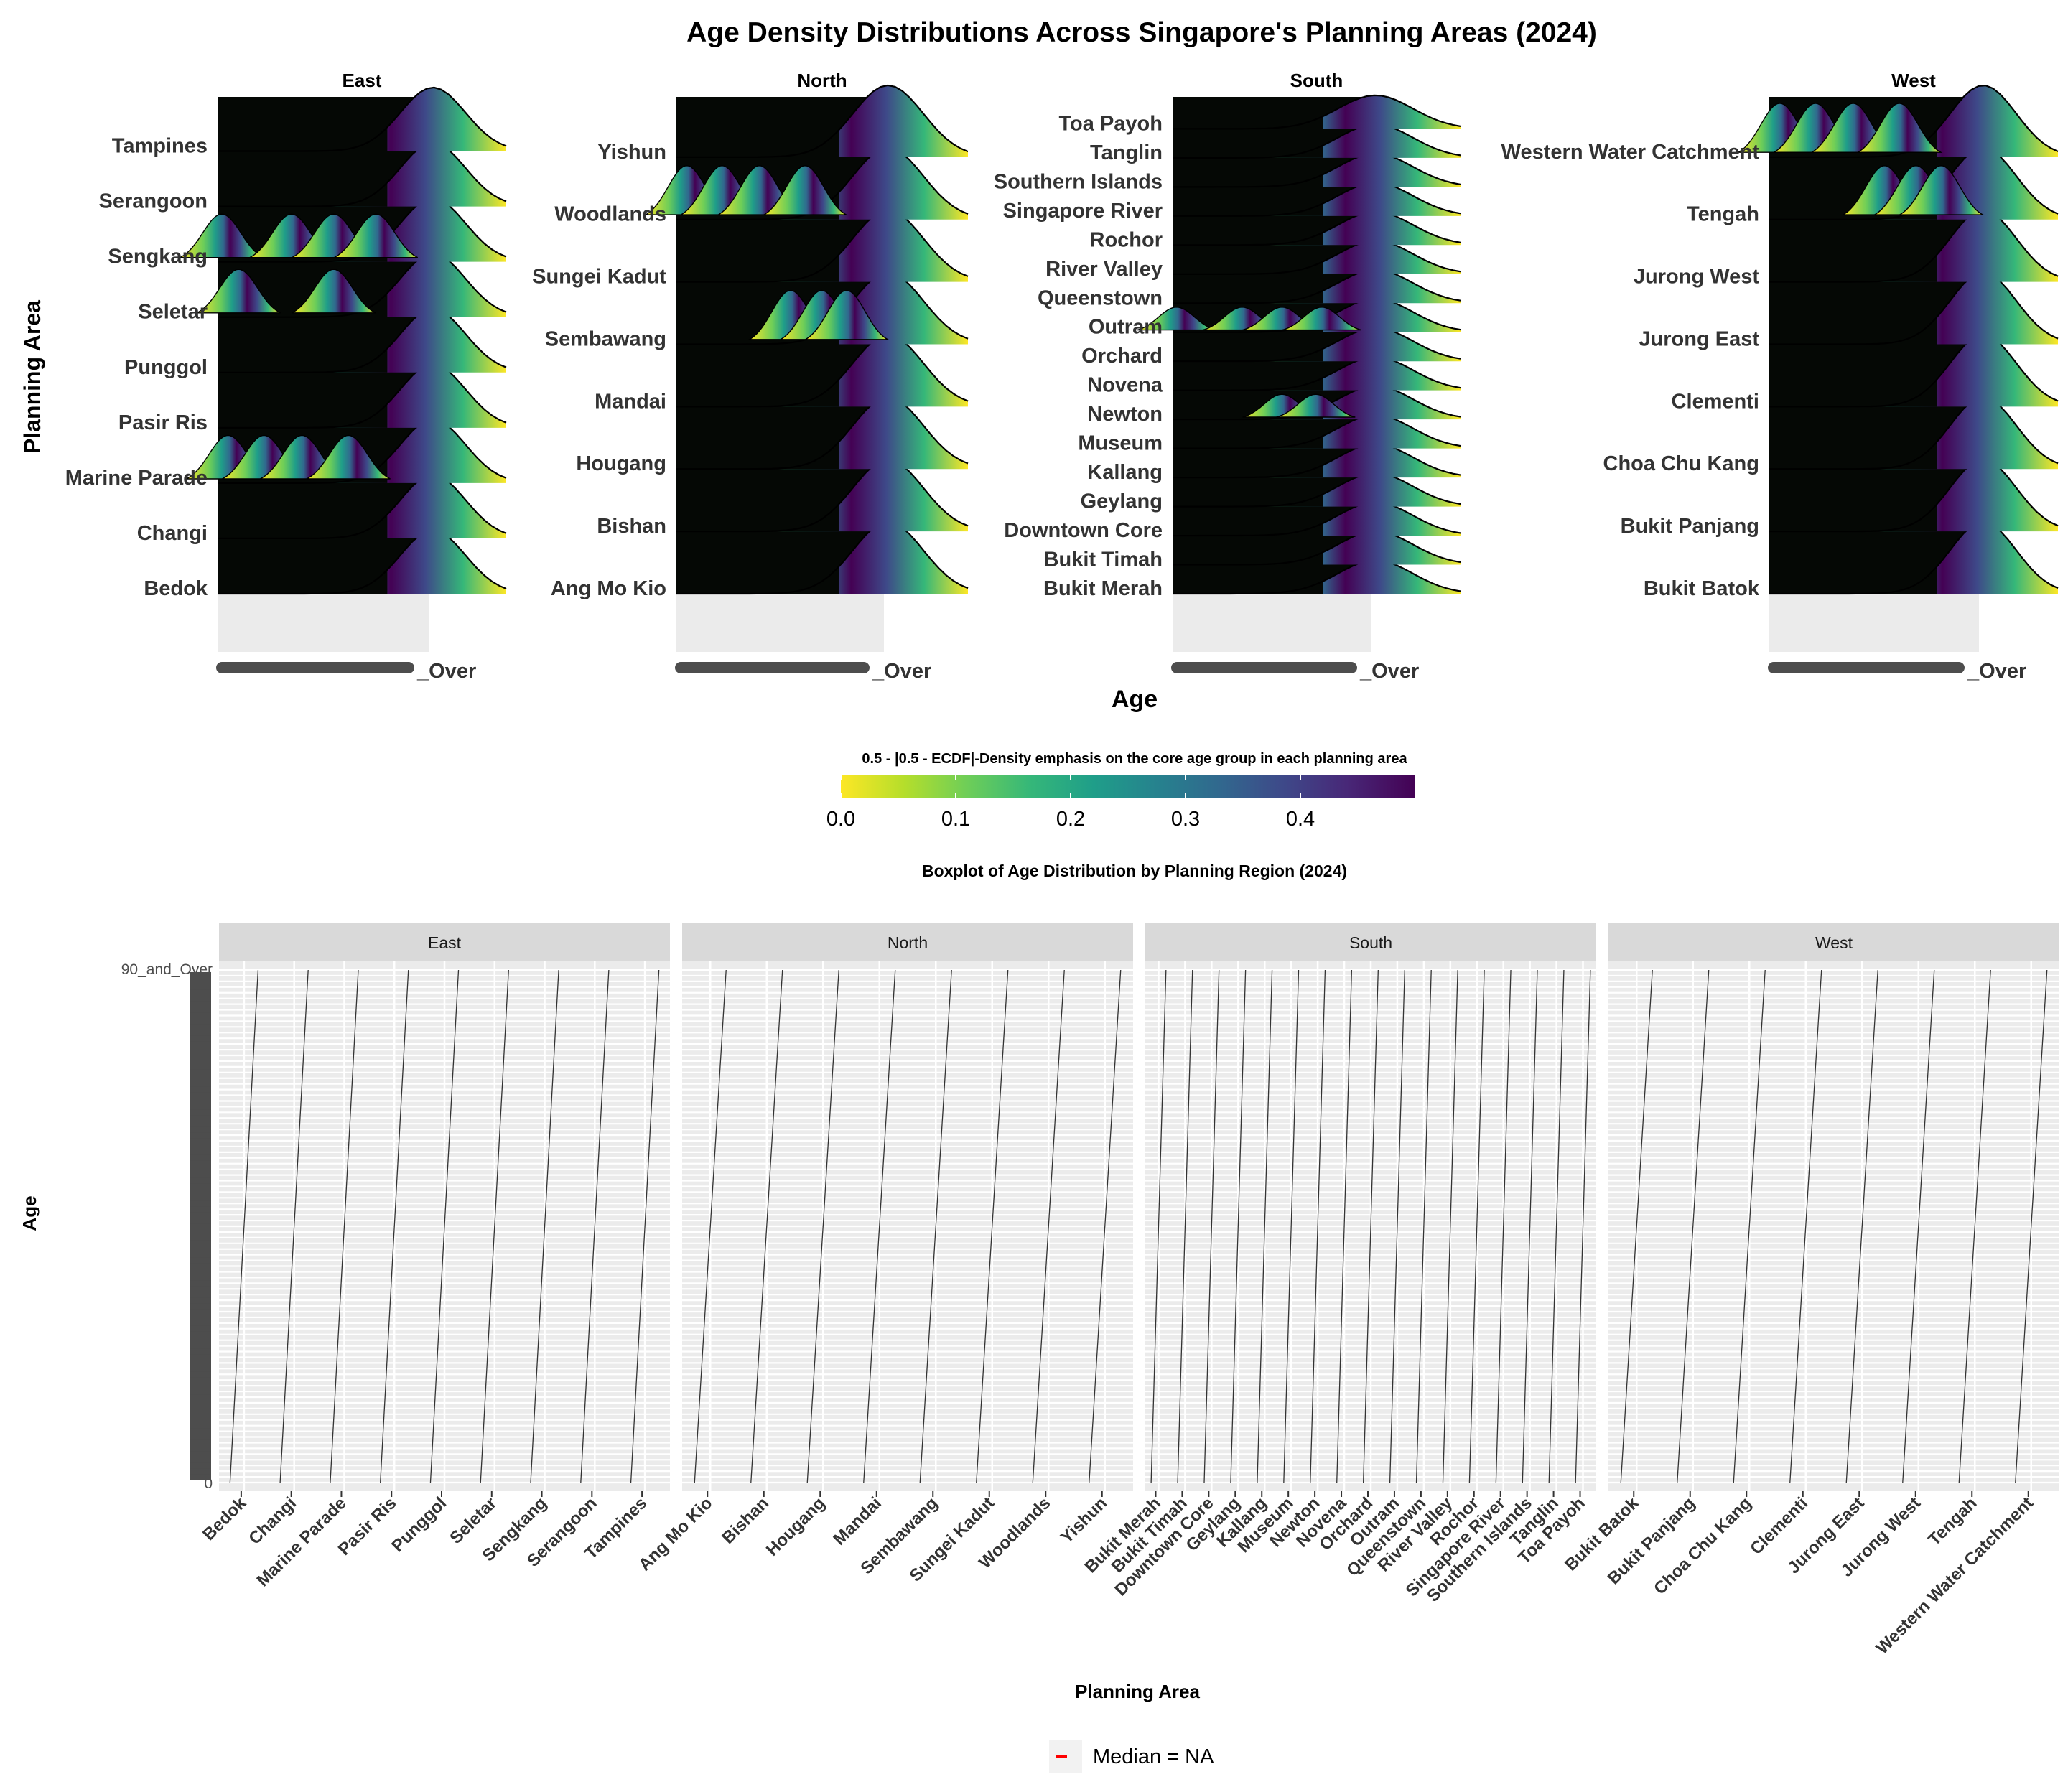 The height and width of the screenshot is (1792, 2068). What do you see at coordinates (1833, 942) in the screenshot?
I see `box-strip` at bounding box center [1833, 942].